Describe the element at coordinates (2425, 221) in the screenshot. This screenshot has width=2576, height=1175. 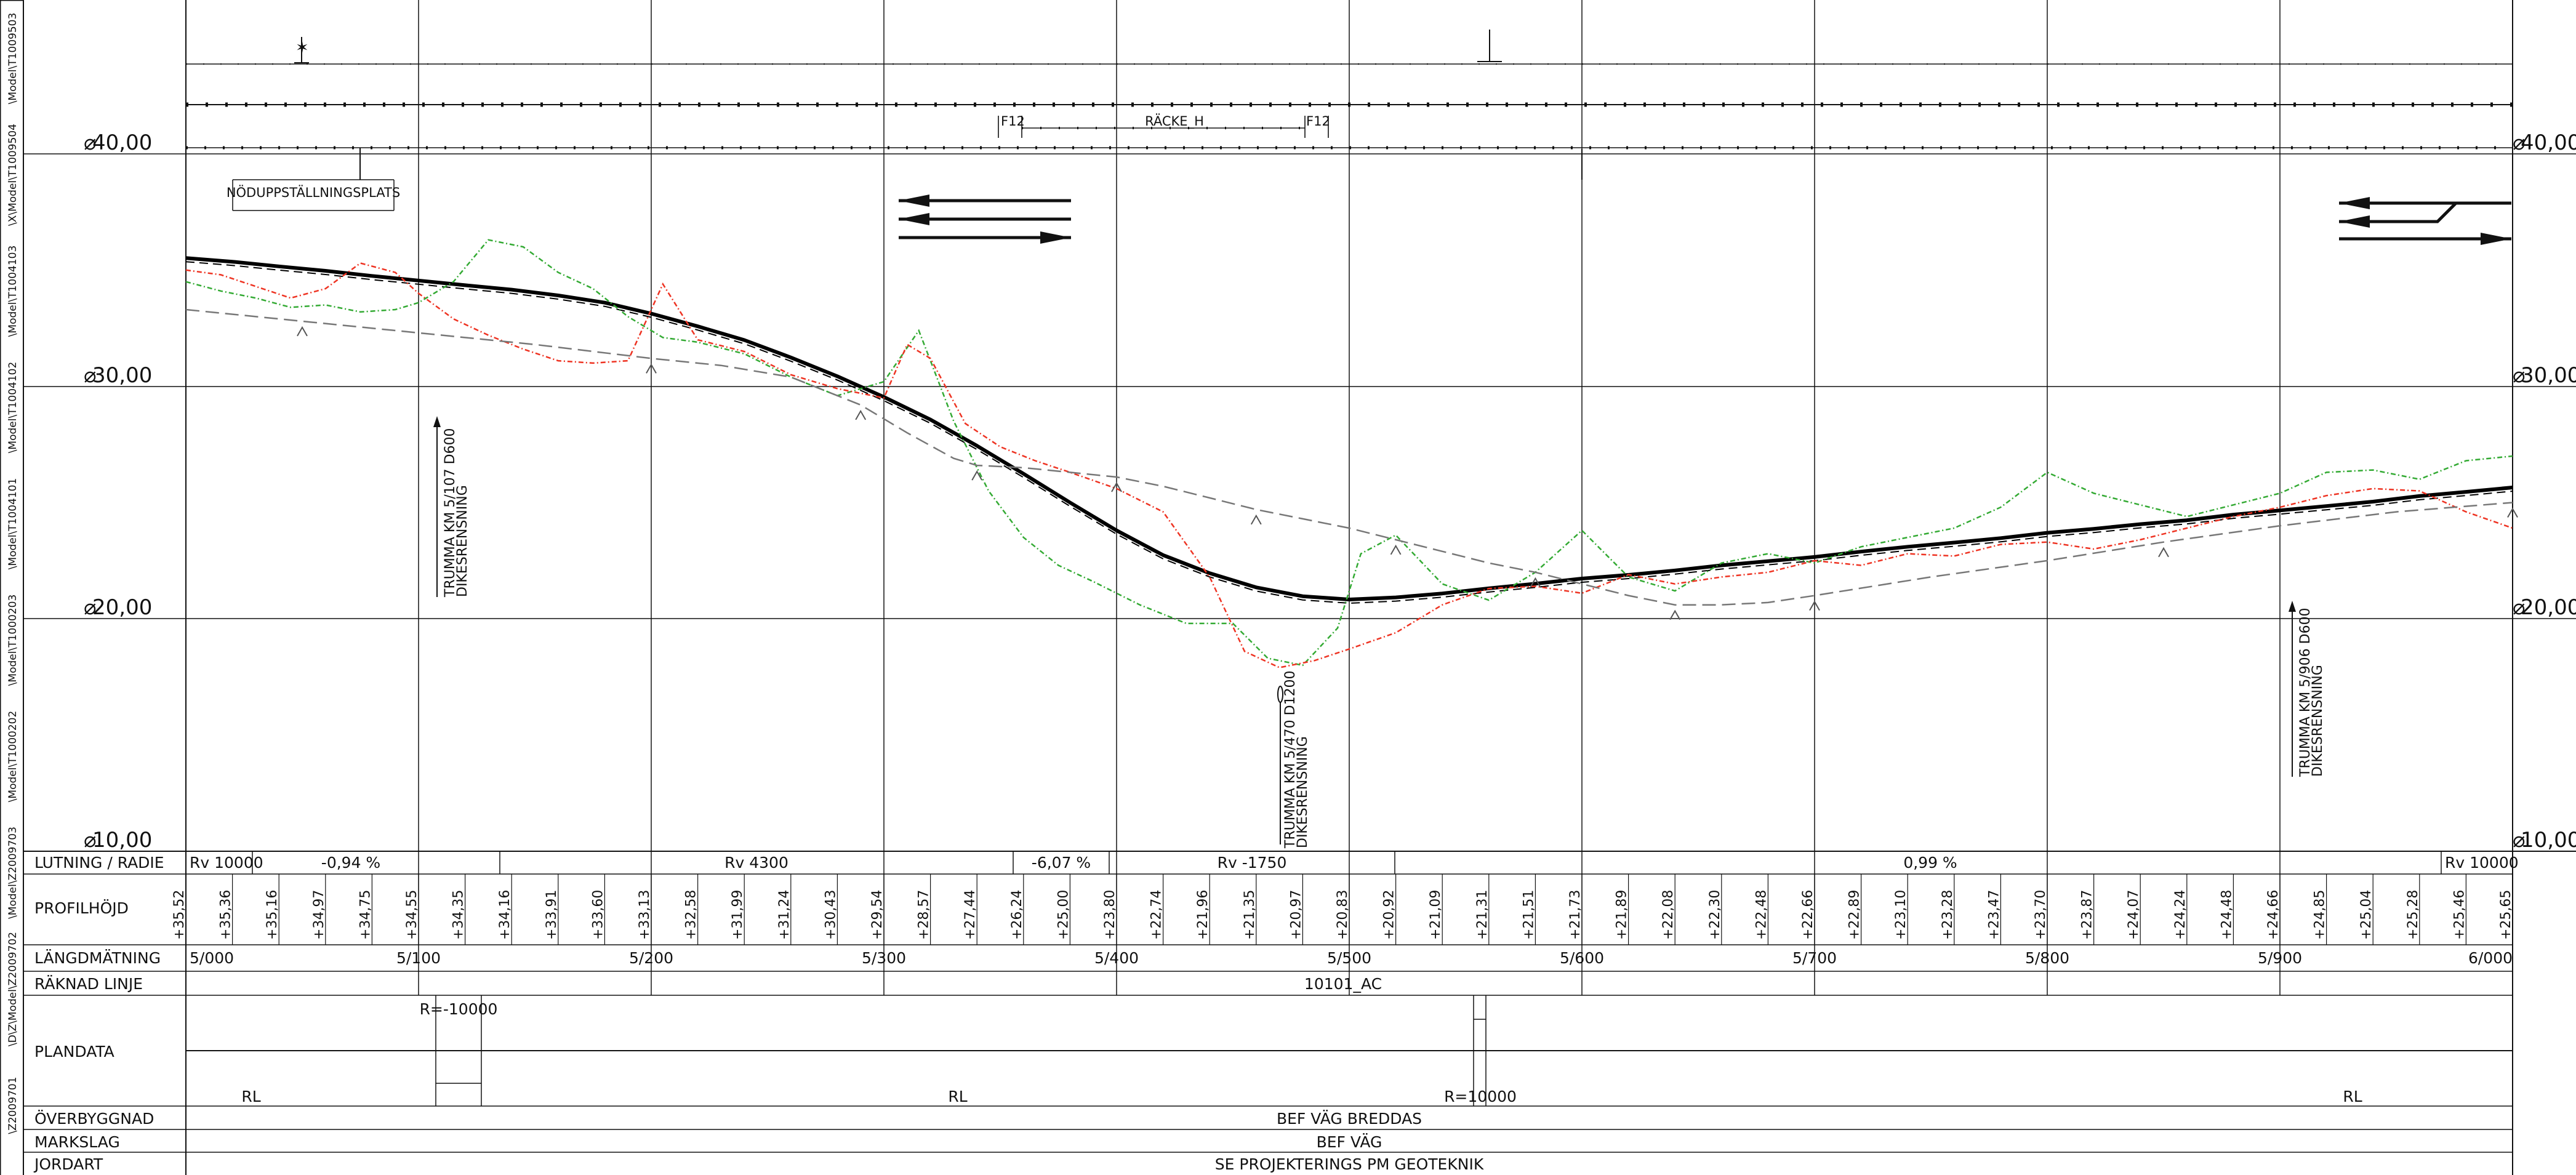
I see `lane-arrows-right` at that location.